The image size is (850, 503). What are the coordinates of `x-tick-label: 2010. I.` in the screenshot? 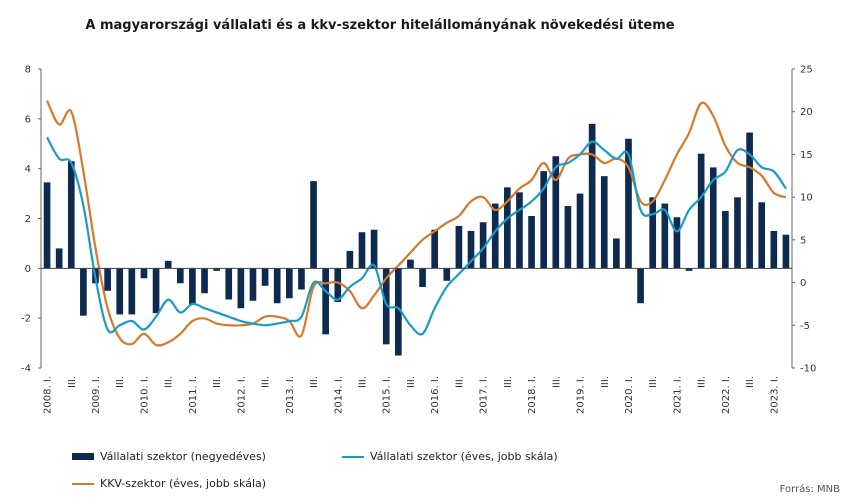 It's located at (144, 395).